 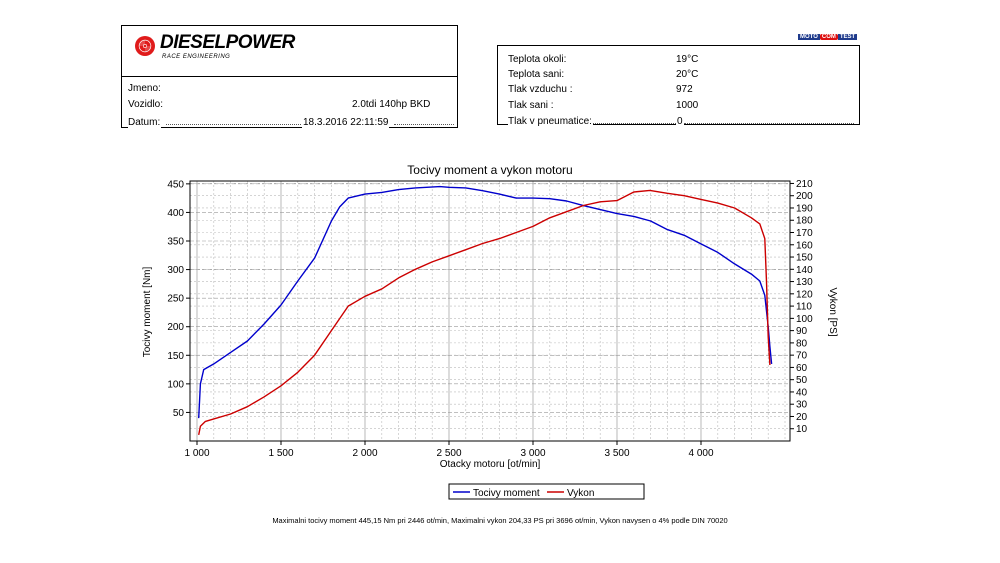 What do you see at coordinates (145, 123) in the screenshot?
I see `info-date-label: Datum:` at bounding box center [145, 123].